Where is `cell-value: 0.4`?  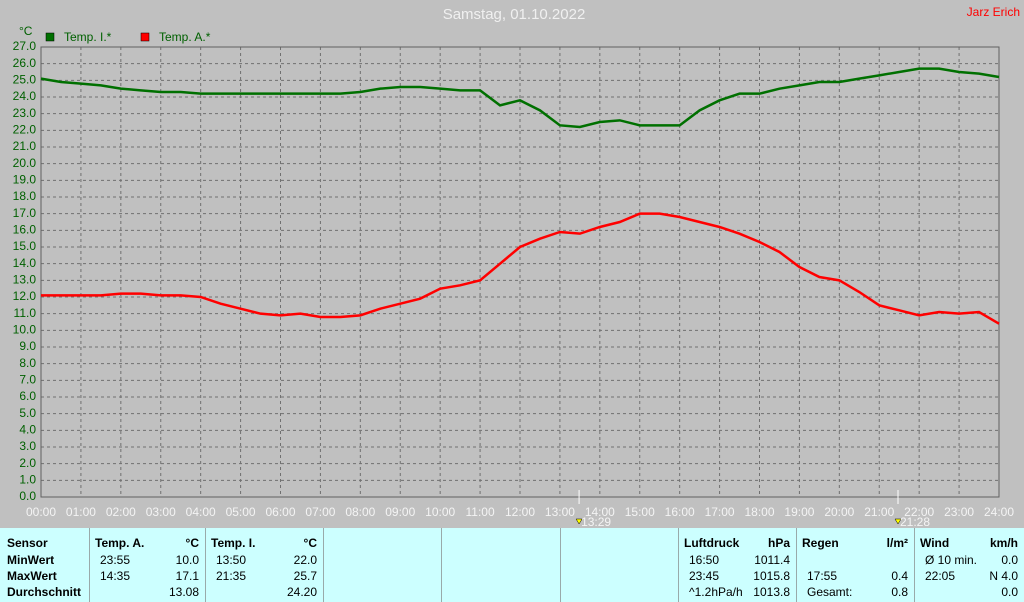
cell-value: 0.4 is located at coordinates (899, 576).